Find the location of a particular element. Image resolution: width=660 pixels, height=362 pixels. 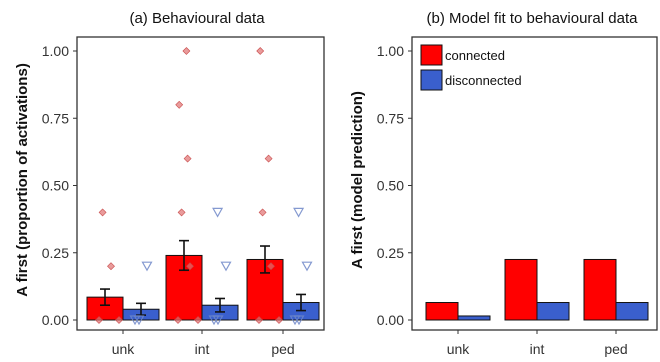

panel-a-error-bars is located at coordinates (203, 277).